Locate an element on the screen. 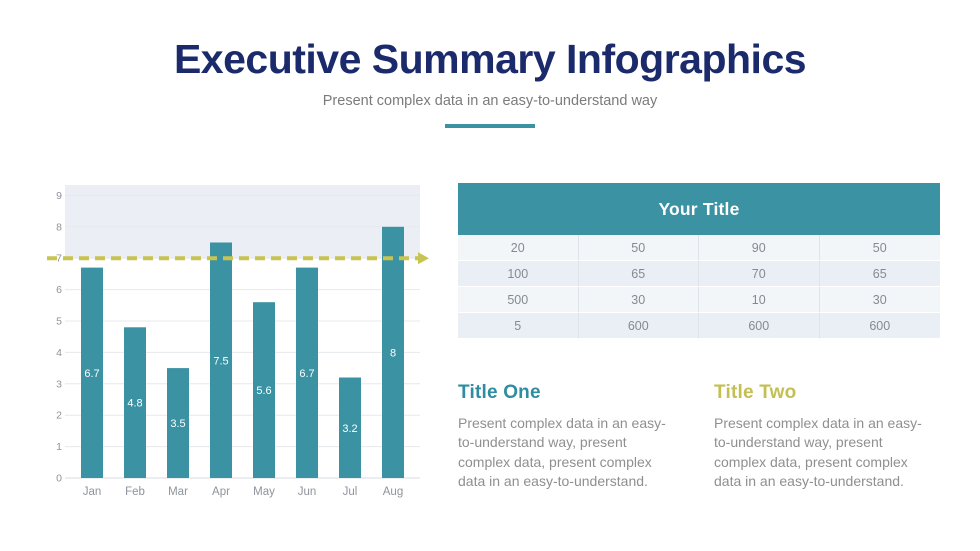  section-one-title: Title One is located at coordinates (499, 392).